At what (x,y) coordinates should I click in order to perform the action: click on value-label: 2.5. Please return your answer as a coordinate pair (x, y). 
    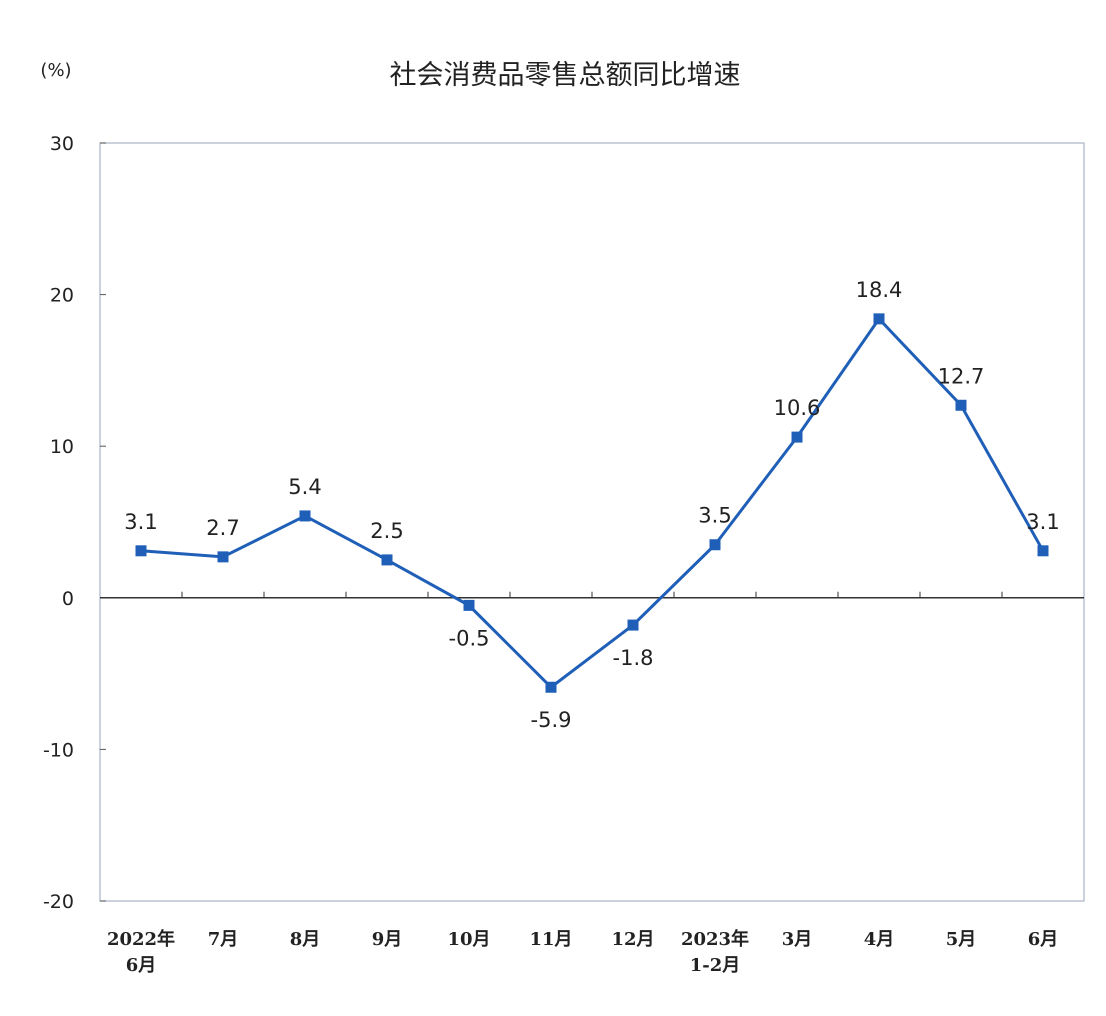
    Looking at the image, I should click on (386, 531).